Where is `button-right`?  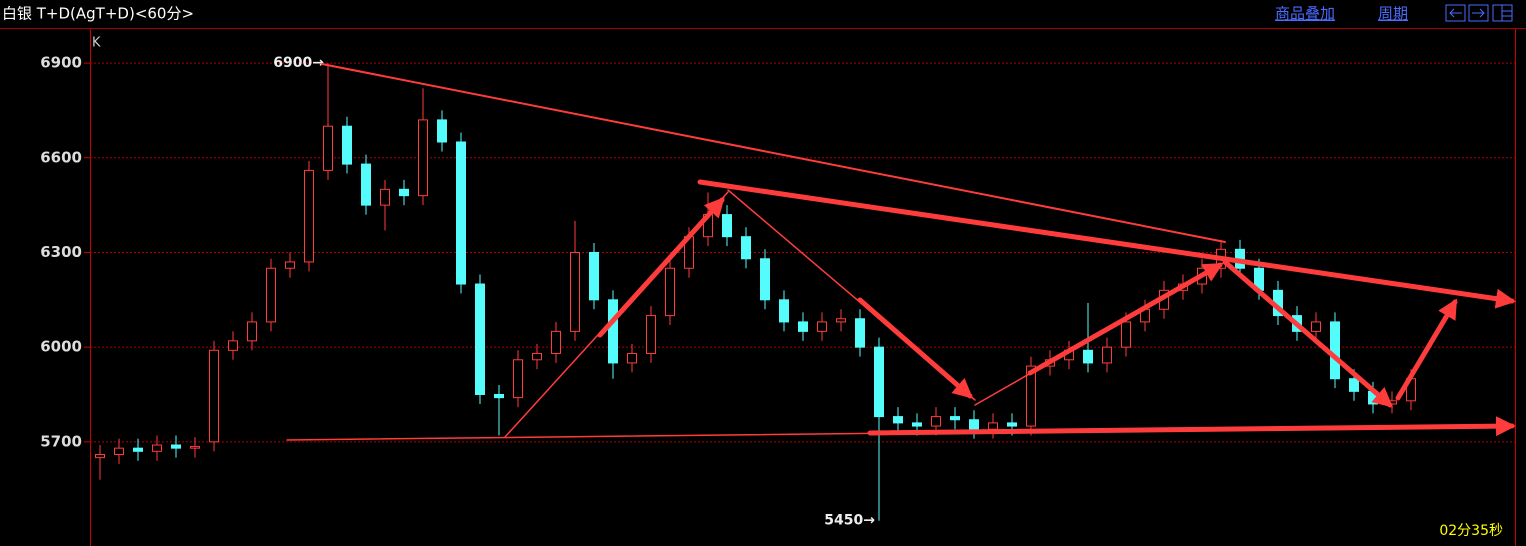 button-right is located at coordinates (1478, 13).